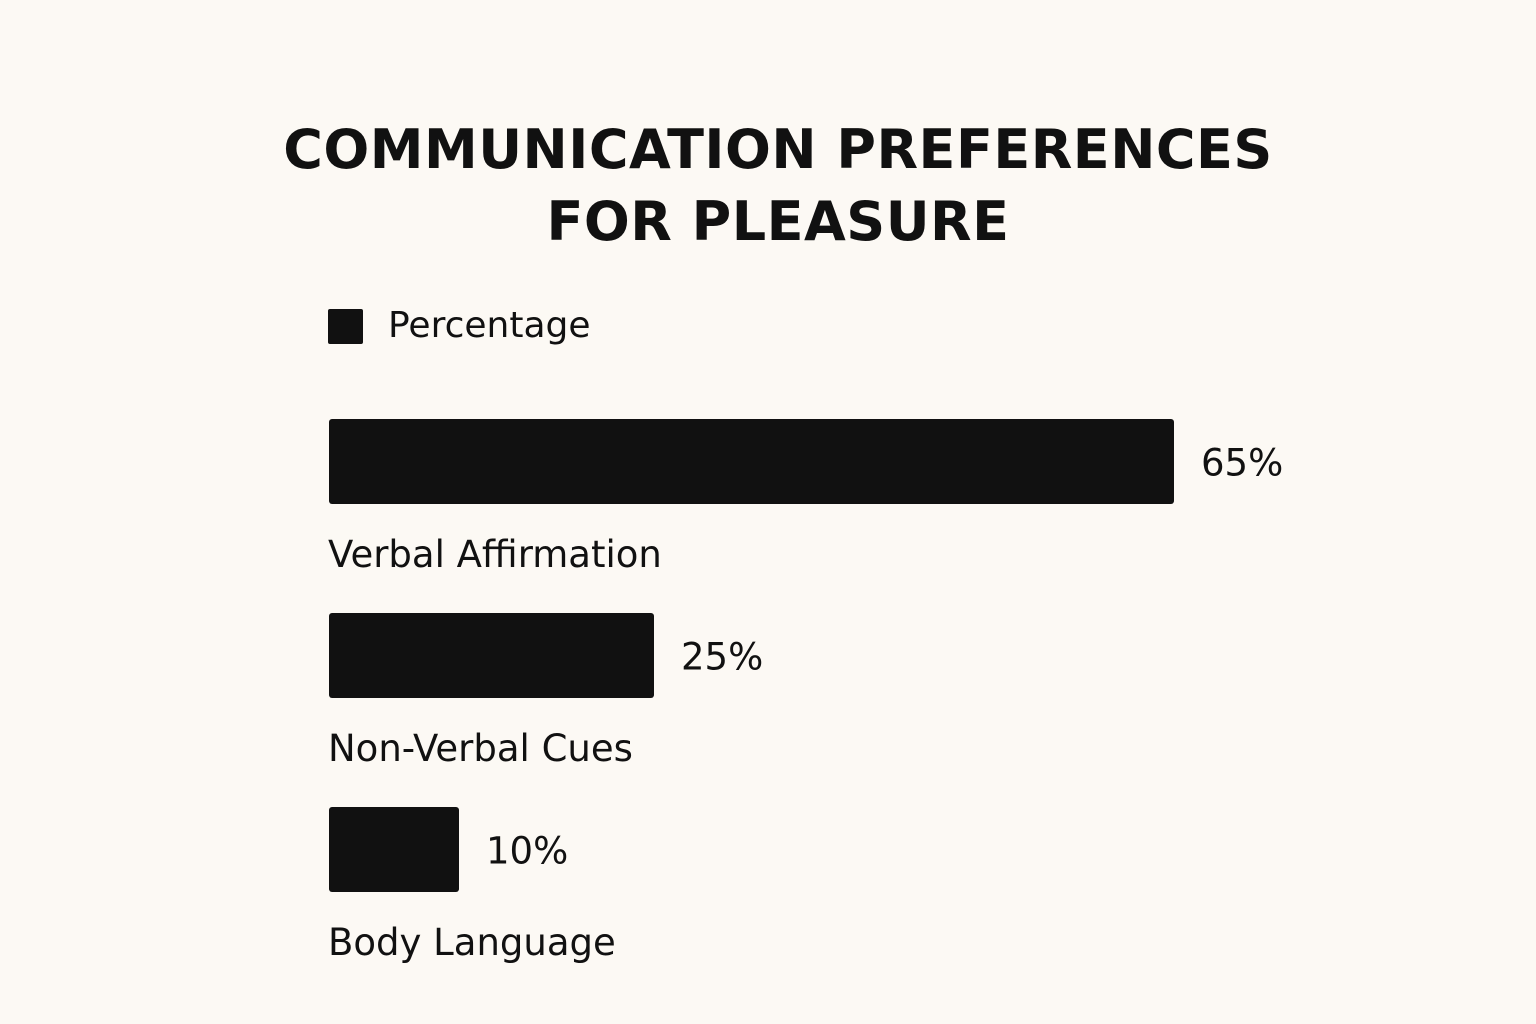  What do you see at coordinates (345, 326) in the screenshot?
I see `legend-swatch-percentage` at bounding box center [345, 326].